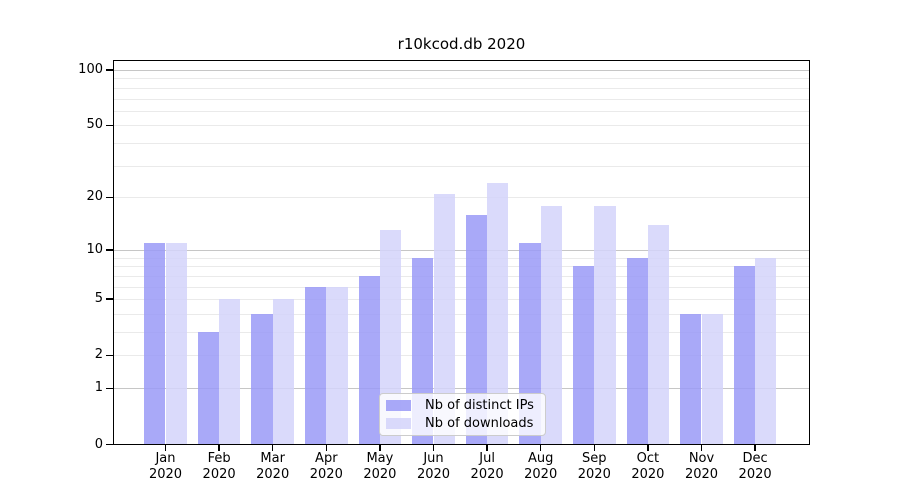  Describe the element at coordinates (272, 458) in the screenshot. I see `x-tick-month: Mar` at that location.